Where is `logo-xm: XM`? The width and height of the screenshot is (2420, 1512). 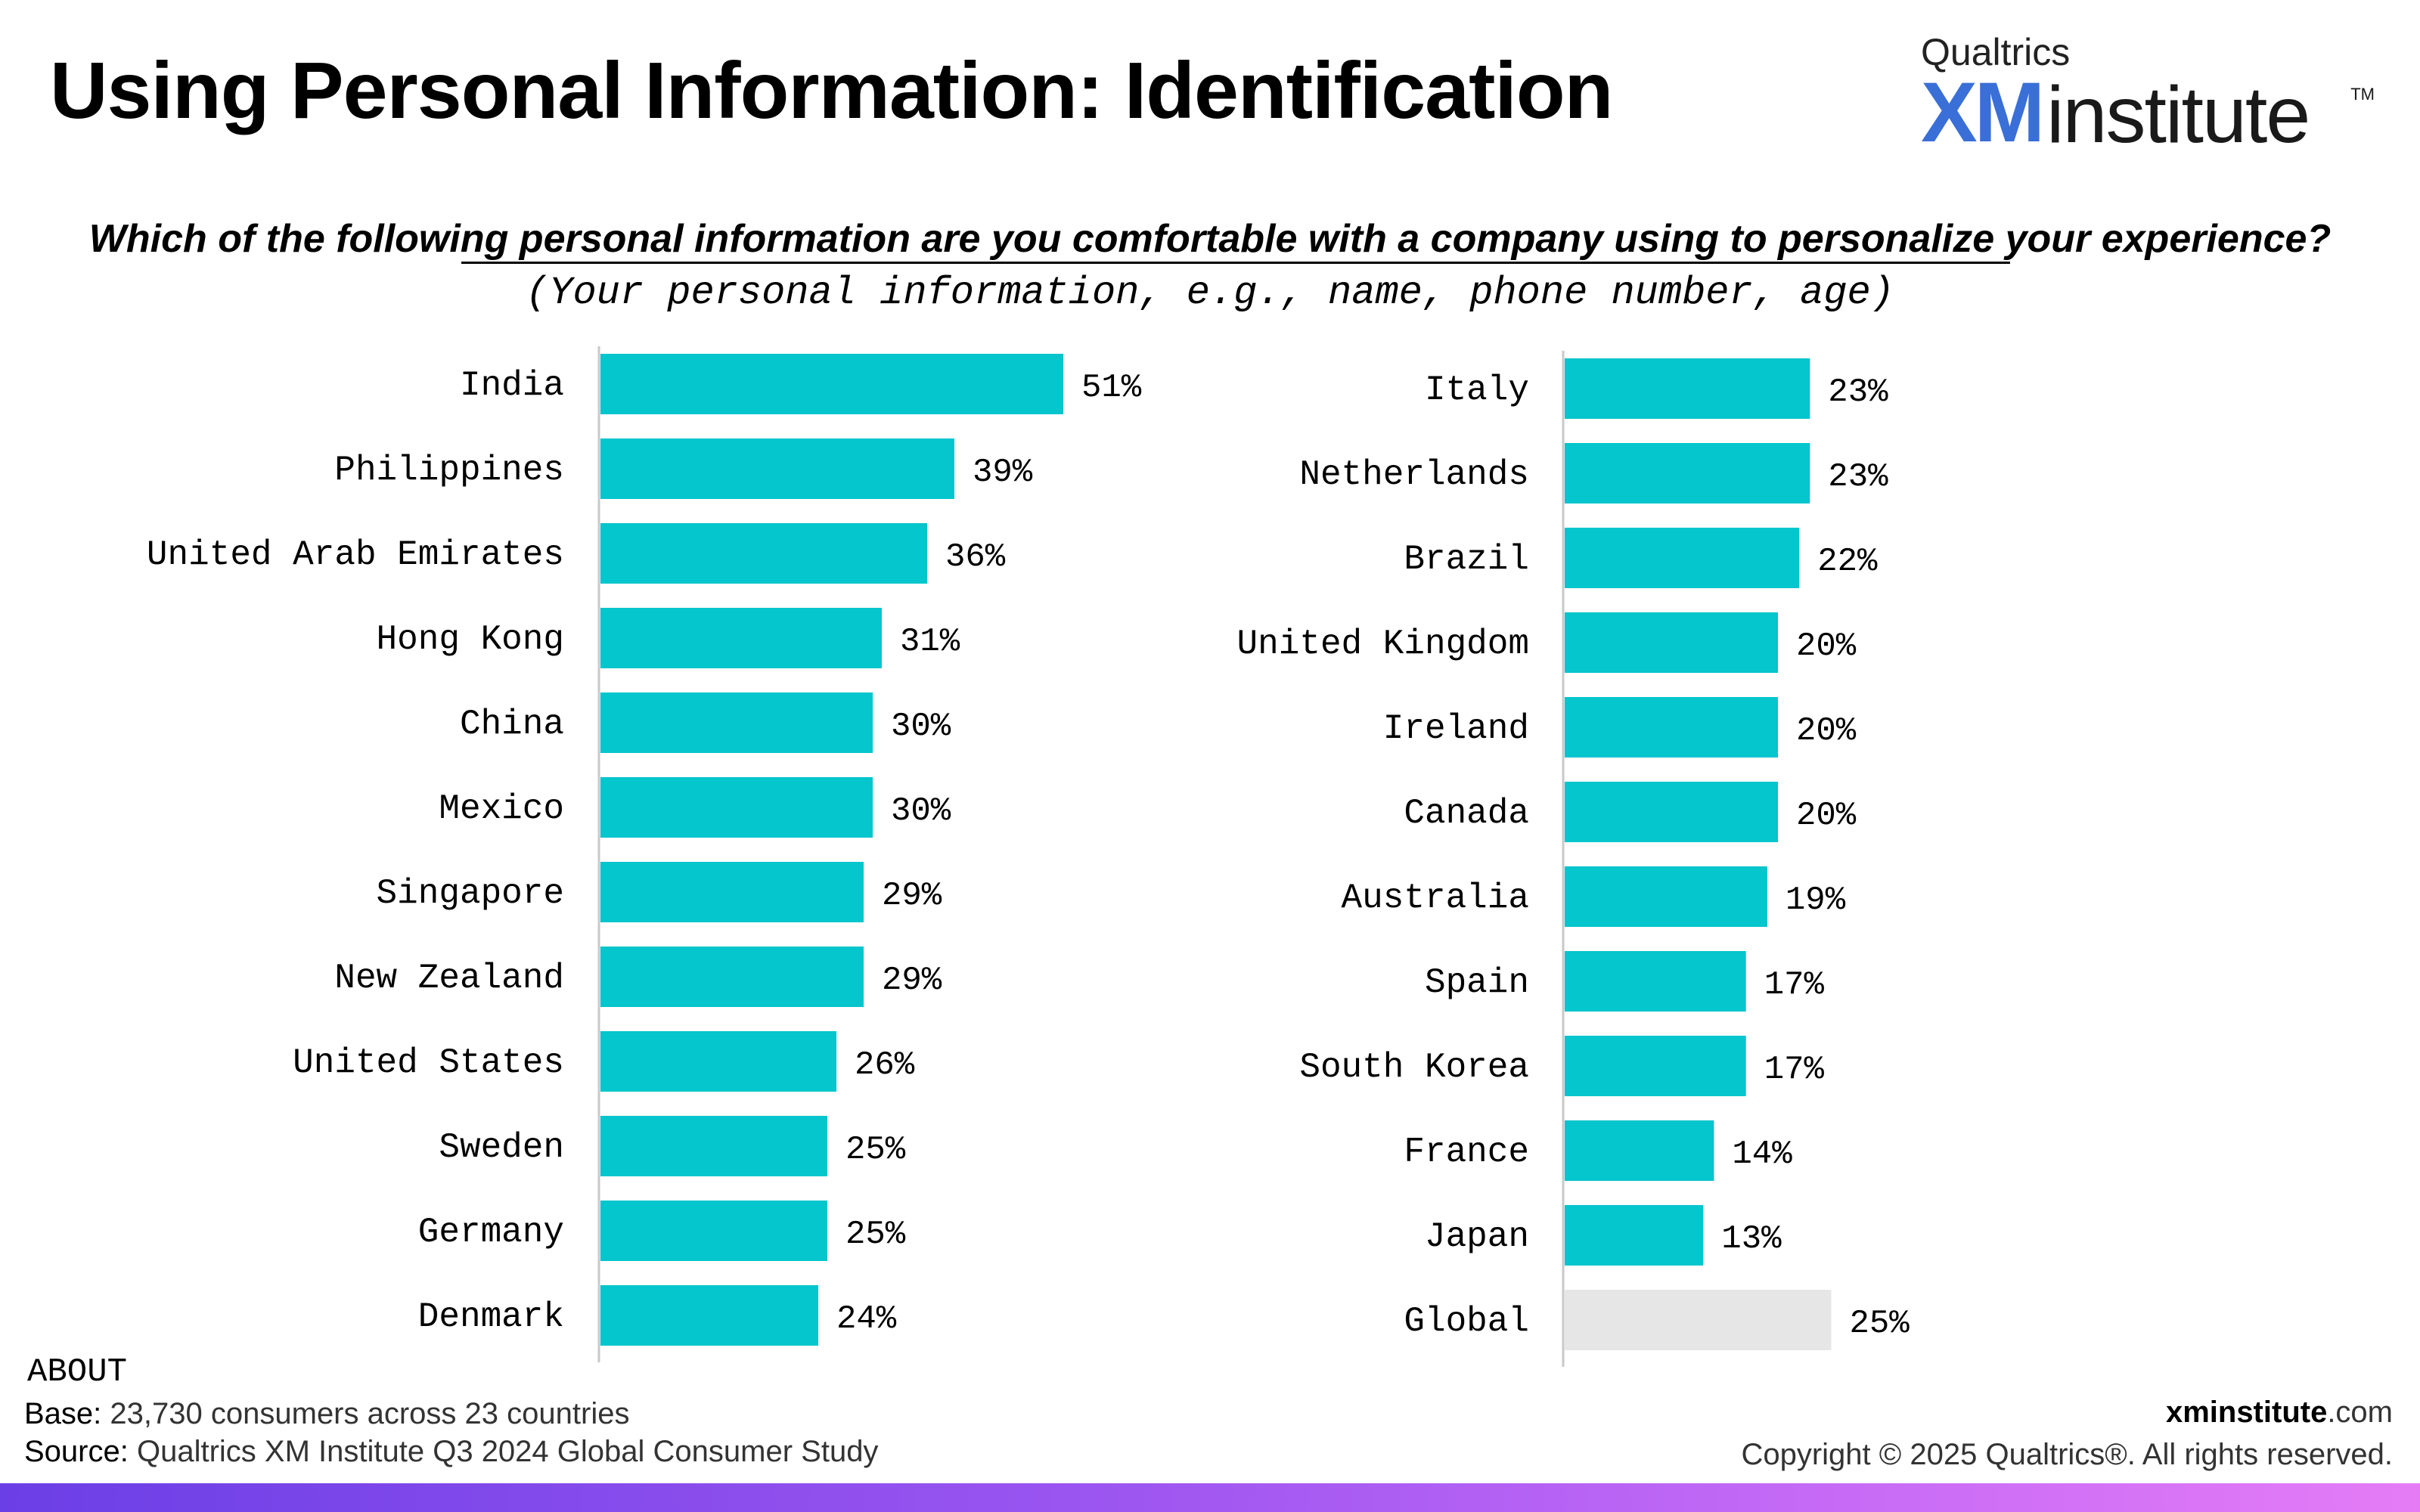
logo-xm: XM is located at coordinates (1983, 113).